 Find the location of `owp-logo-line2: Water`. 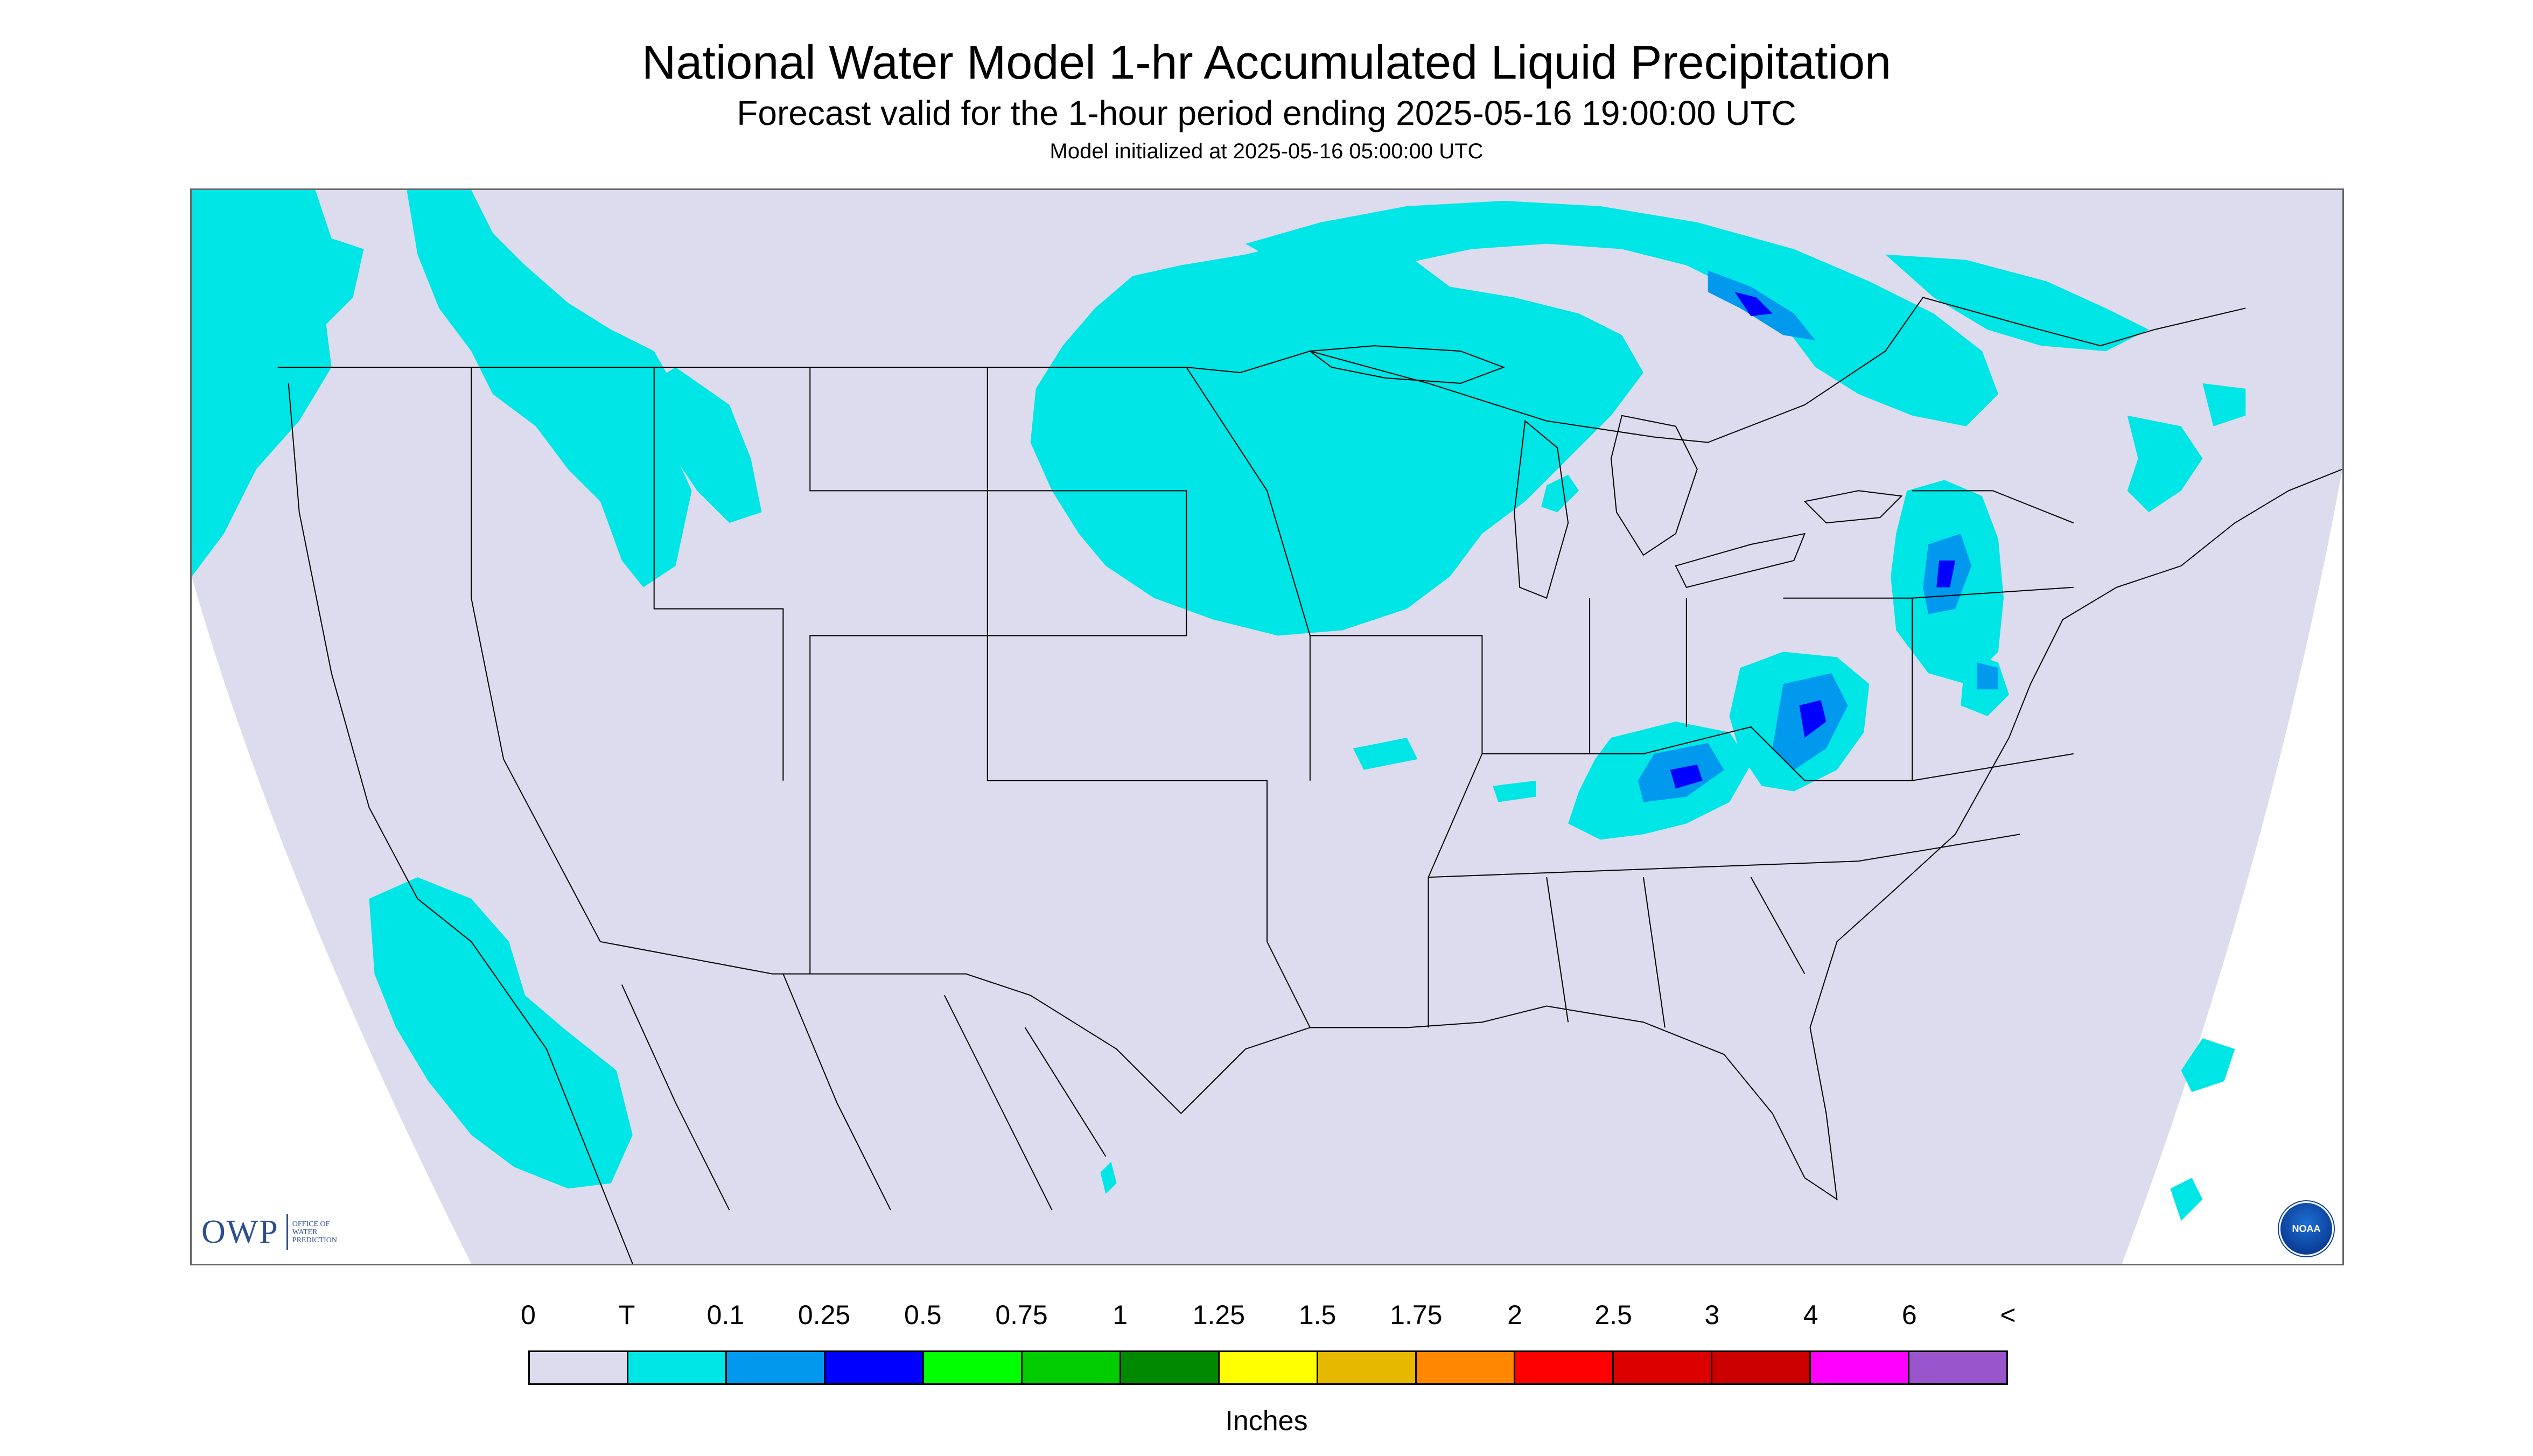

owp-logo-line2: Water is located at coordinates (305, 1232).